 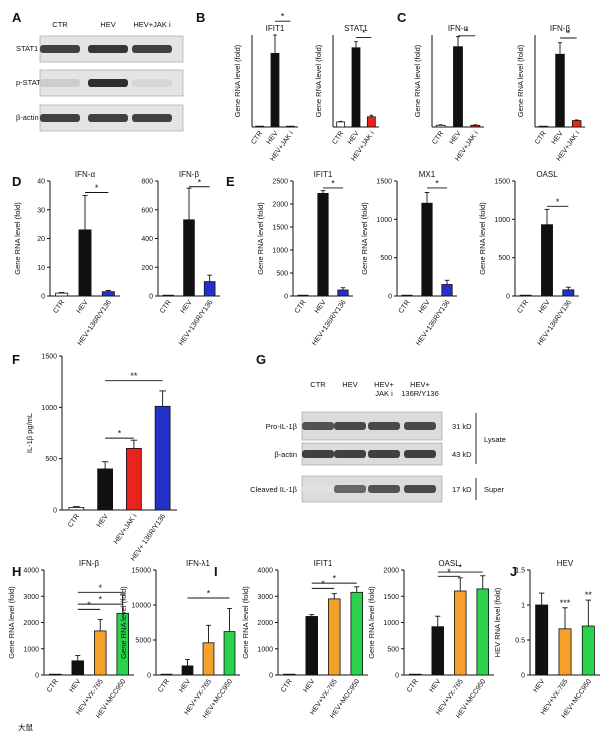 I want to click on blot-g-column-2-line-1: JAK i, so click(x=384, y=393).